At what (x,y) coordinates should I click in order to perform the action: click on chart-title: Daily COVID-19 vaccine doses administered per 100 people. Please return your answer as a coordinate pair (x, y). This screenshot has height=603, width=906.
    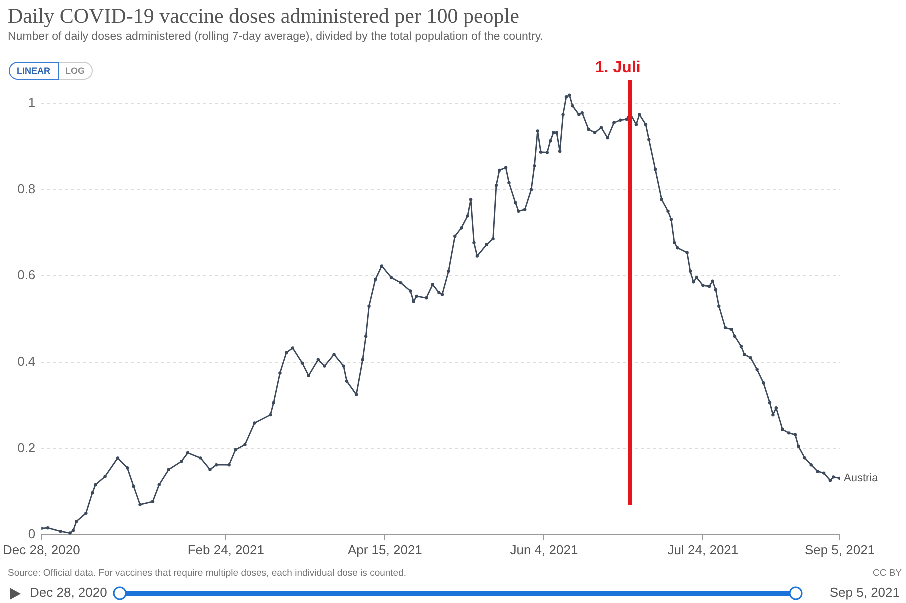
    Looking at the image, I should click on (264, 16).